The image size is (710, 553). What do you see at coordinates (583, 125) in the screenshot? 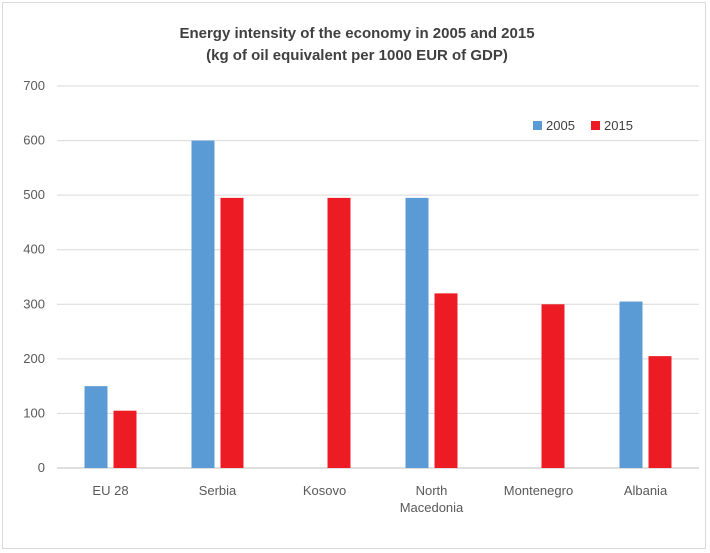
I see `legend: 2005 2015` at bounding box center [583, 125].